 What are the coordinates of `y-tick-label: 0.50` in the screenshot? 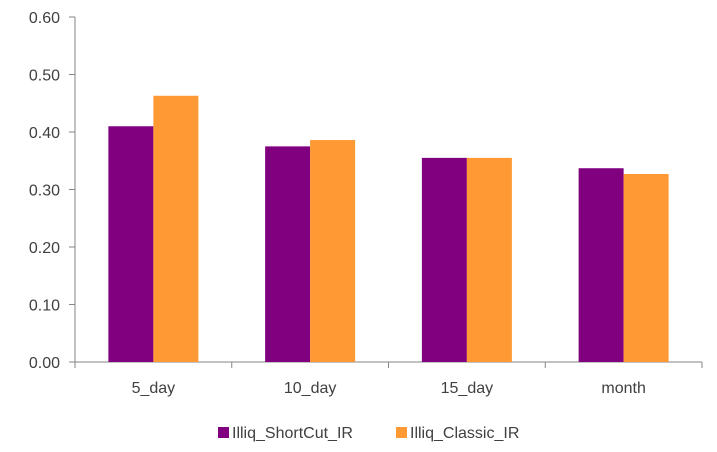 It's located at (44, 76).